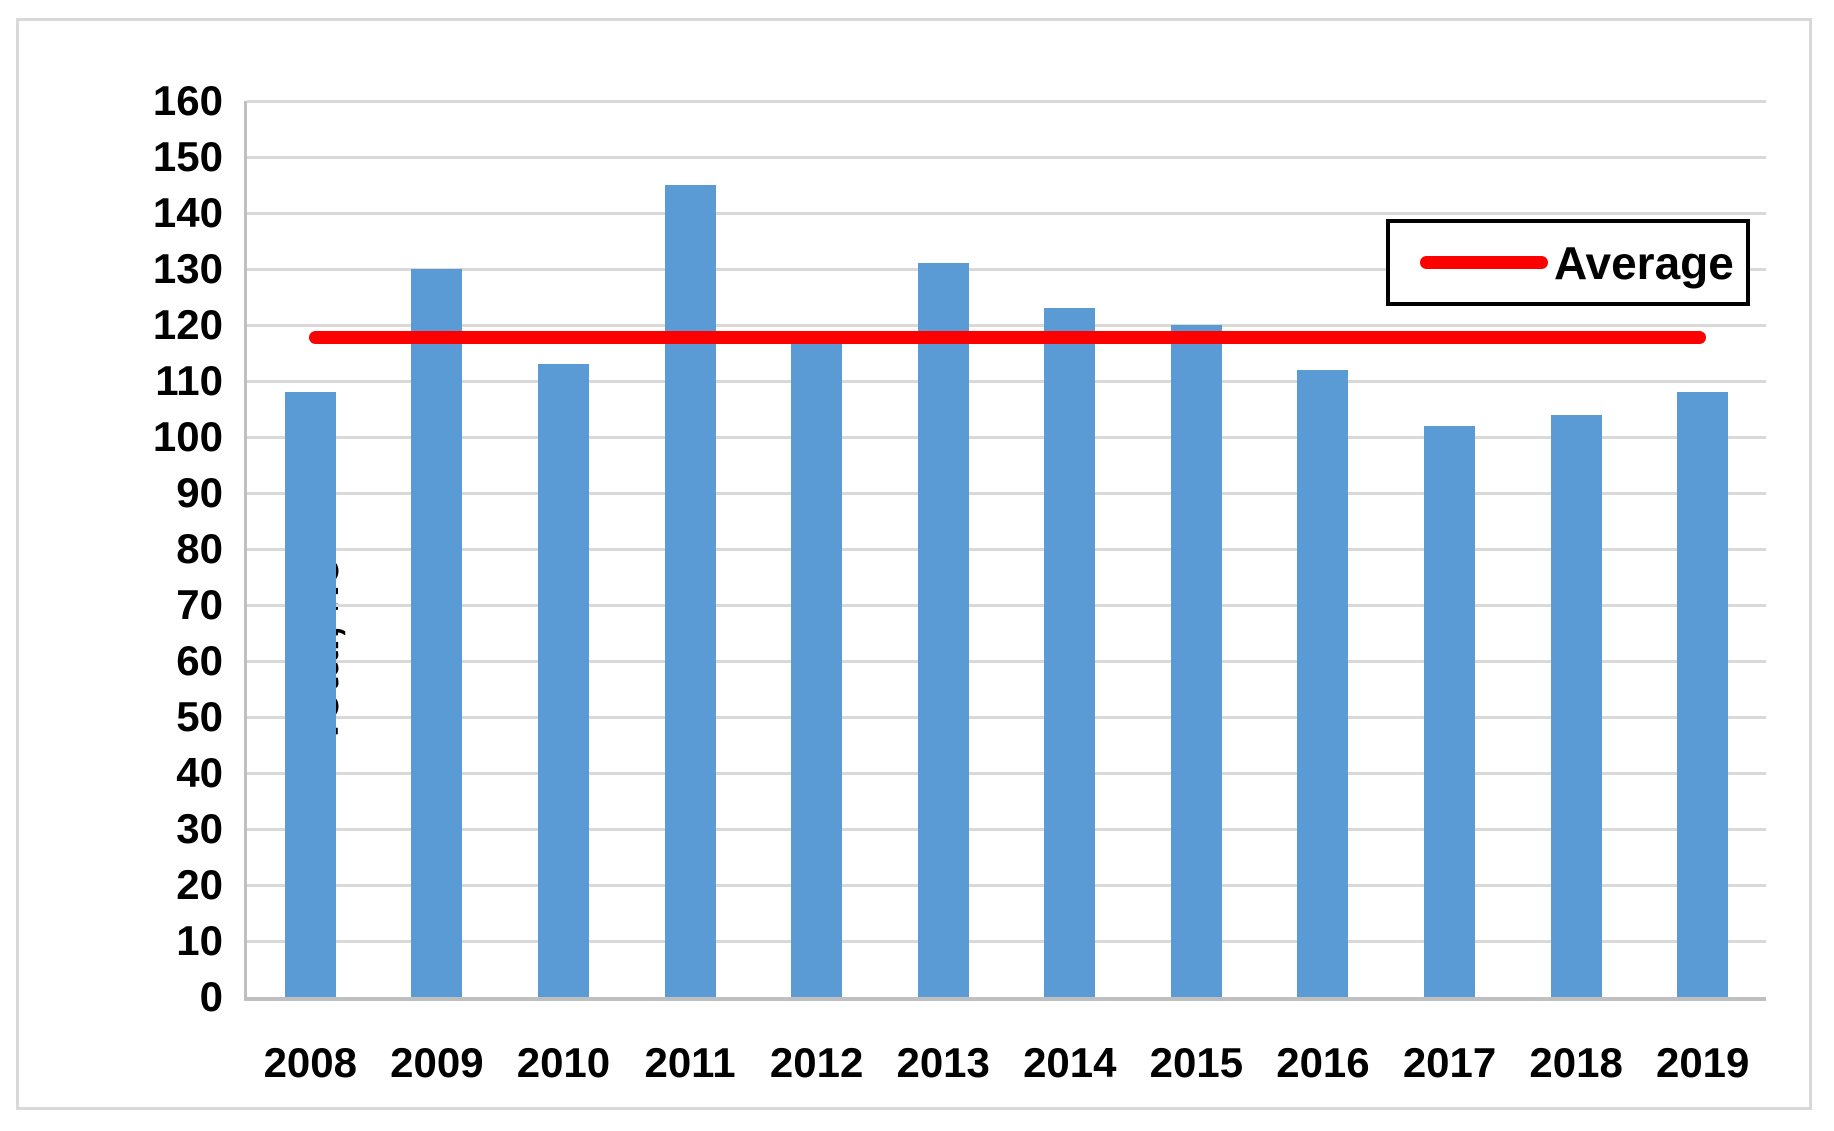 This screenshot has width=1834, height=1131. I want to click on bar-2015, so click(1196, 661).